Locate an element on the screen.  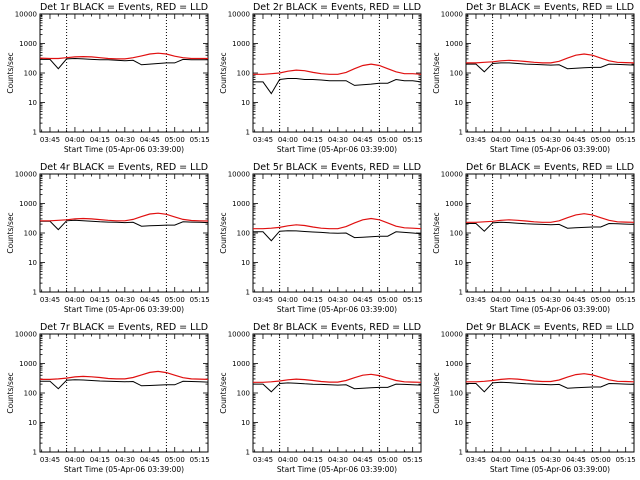
chart-8-ytick-label: 10 is located at coordinates (245, 423).